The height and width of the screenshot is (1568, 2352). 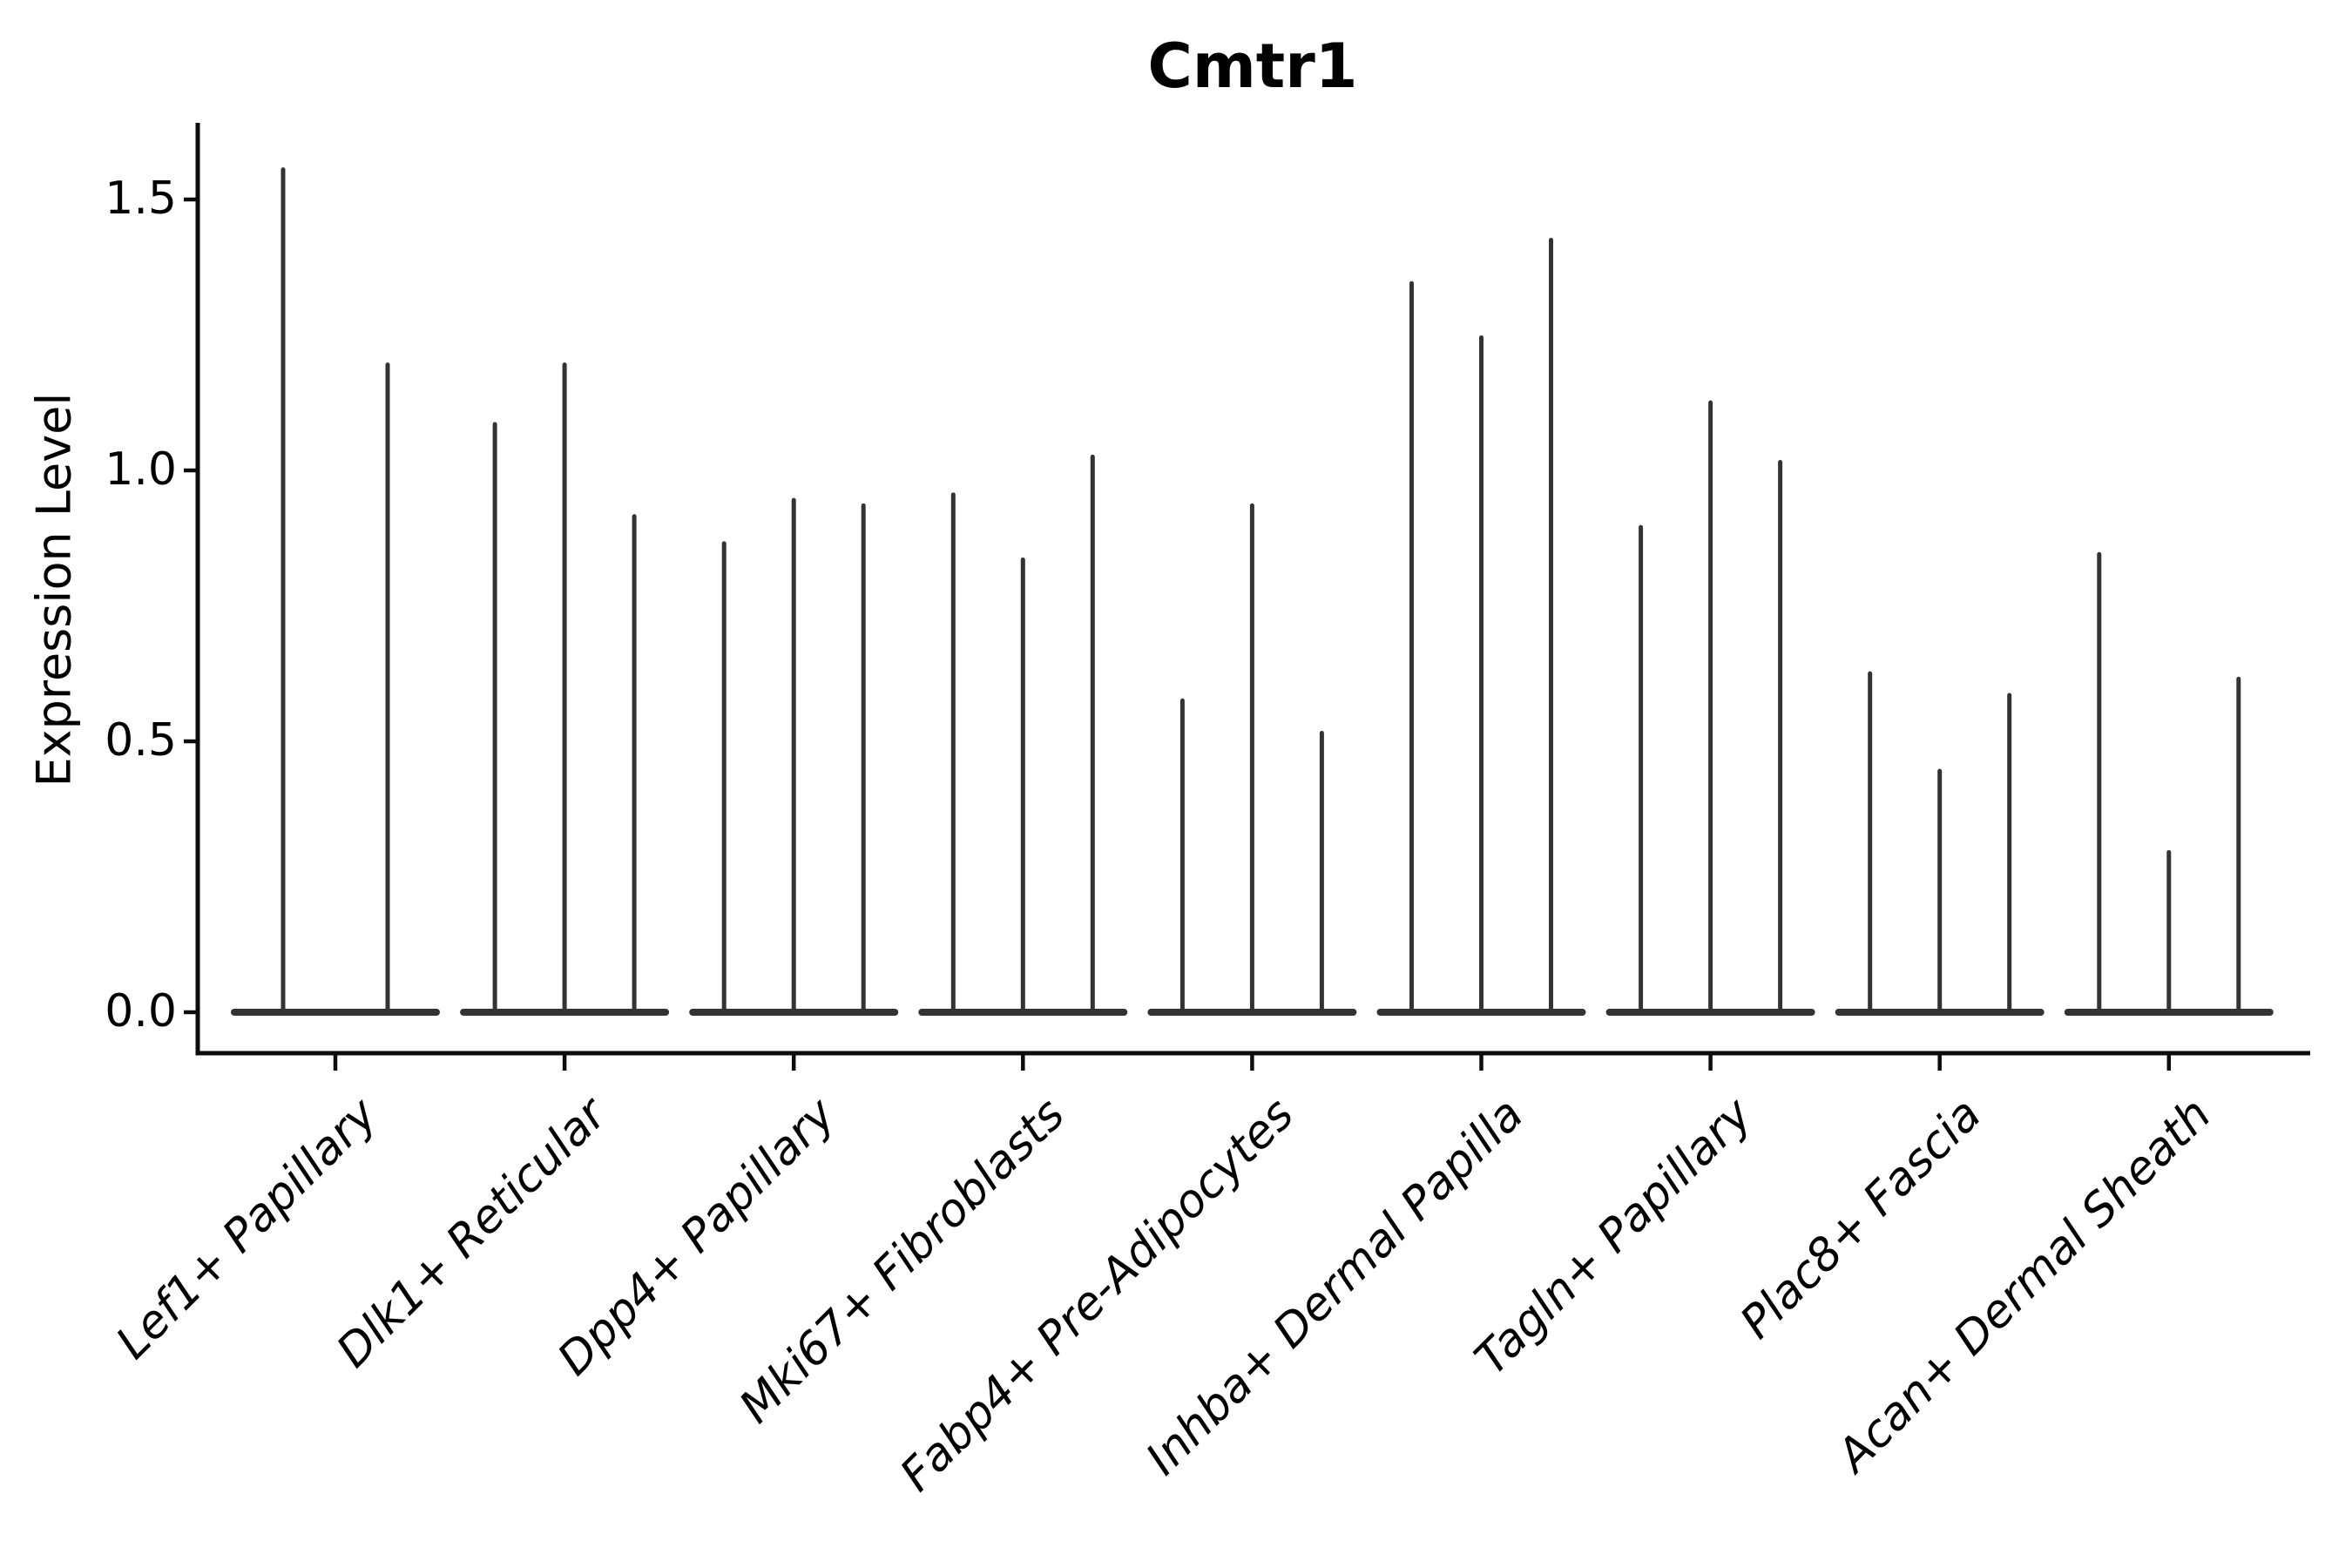 I want to click on y-tick-label: 1.5, so click(x=141, y=198).